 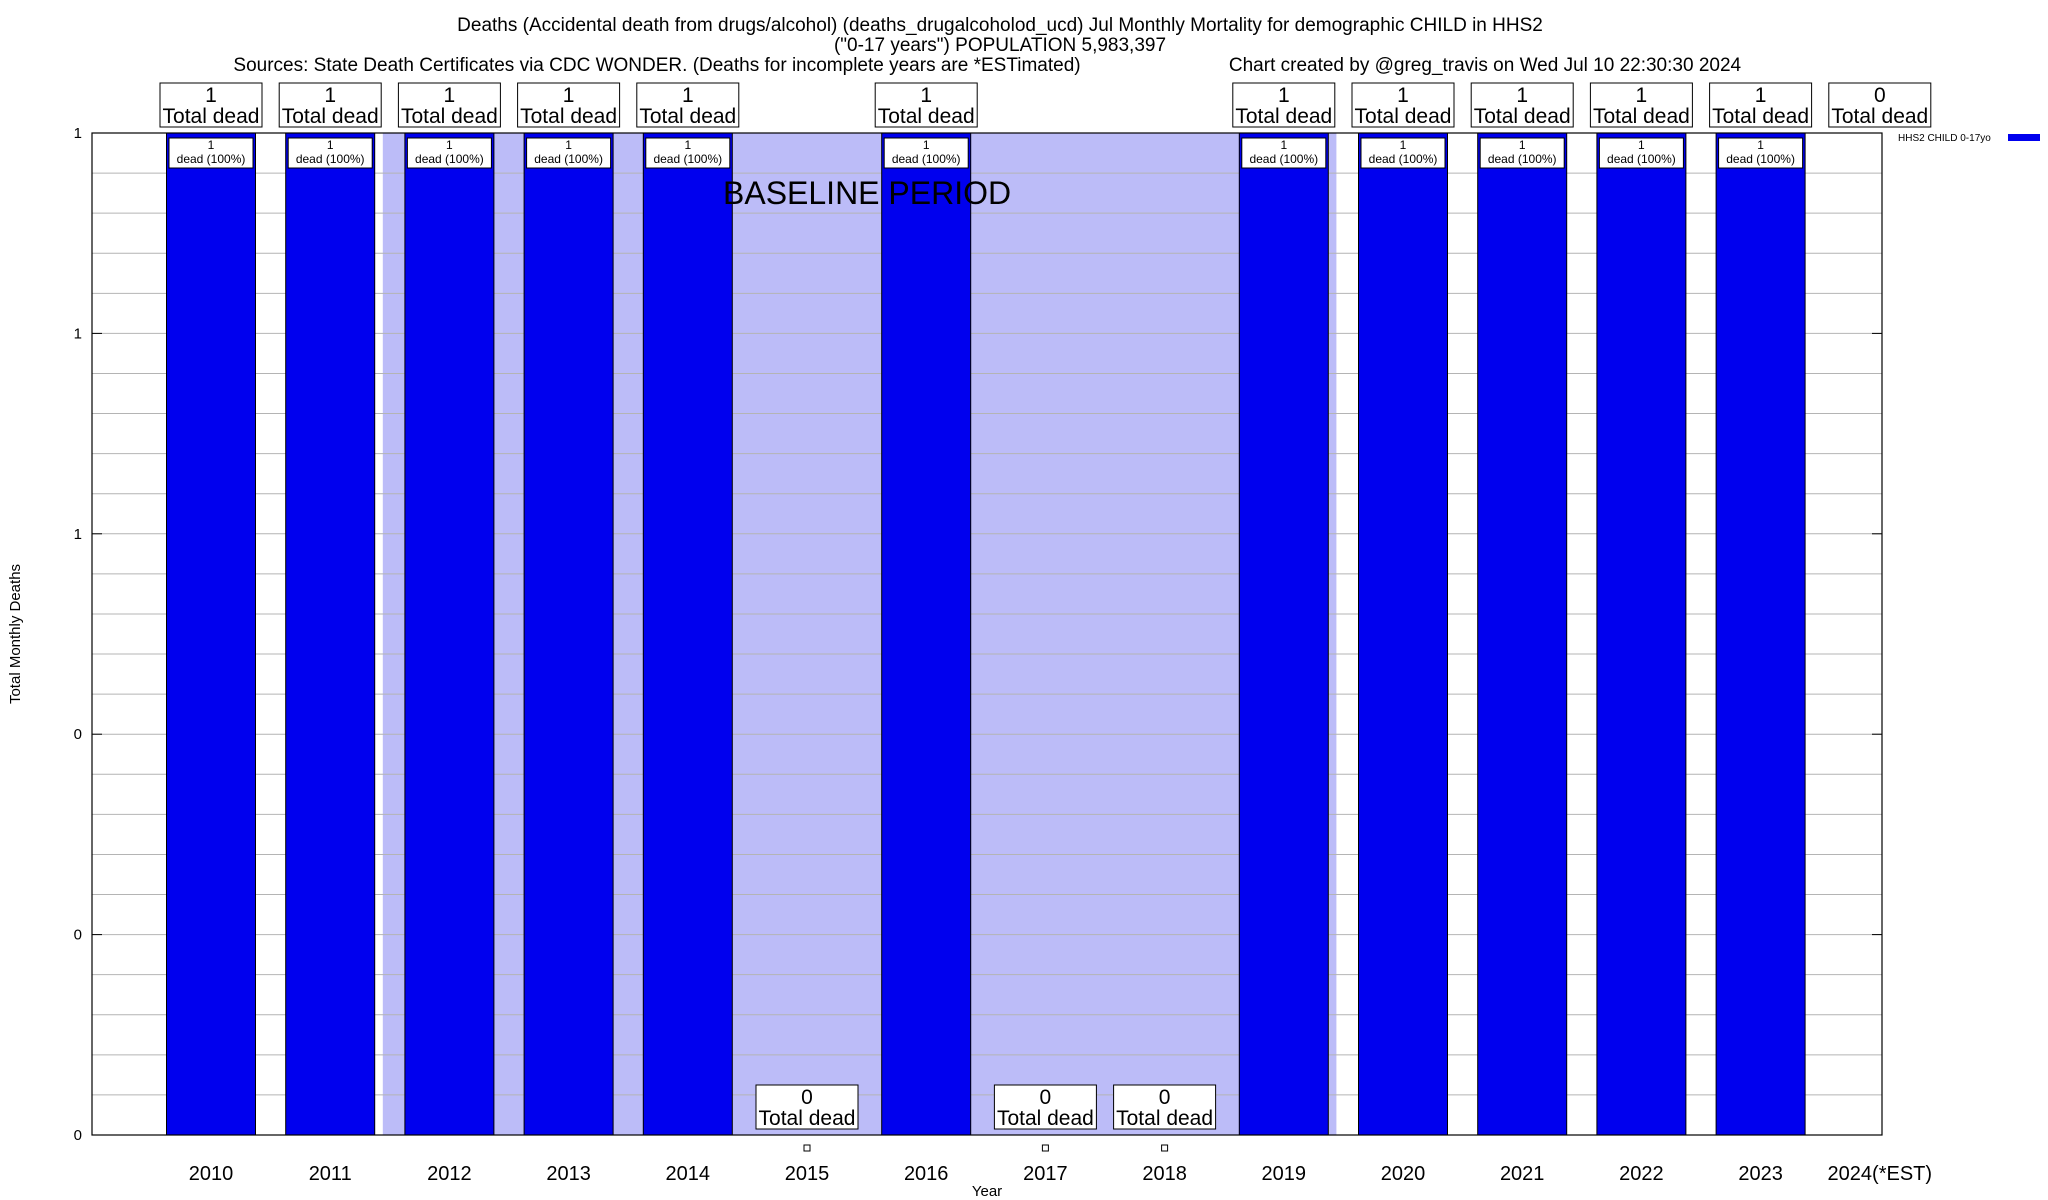 What do you see at coordinates (1284, 1174) in the screenshot?
I see `x-tick-label: 2019` at bounding box center [1284, 1174].